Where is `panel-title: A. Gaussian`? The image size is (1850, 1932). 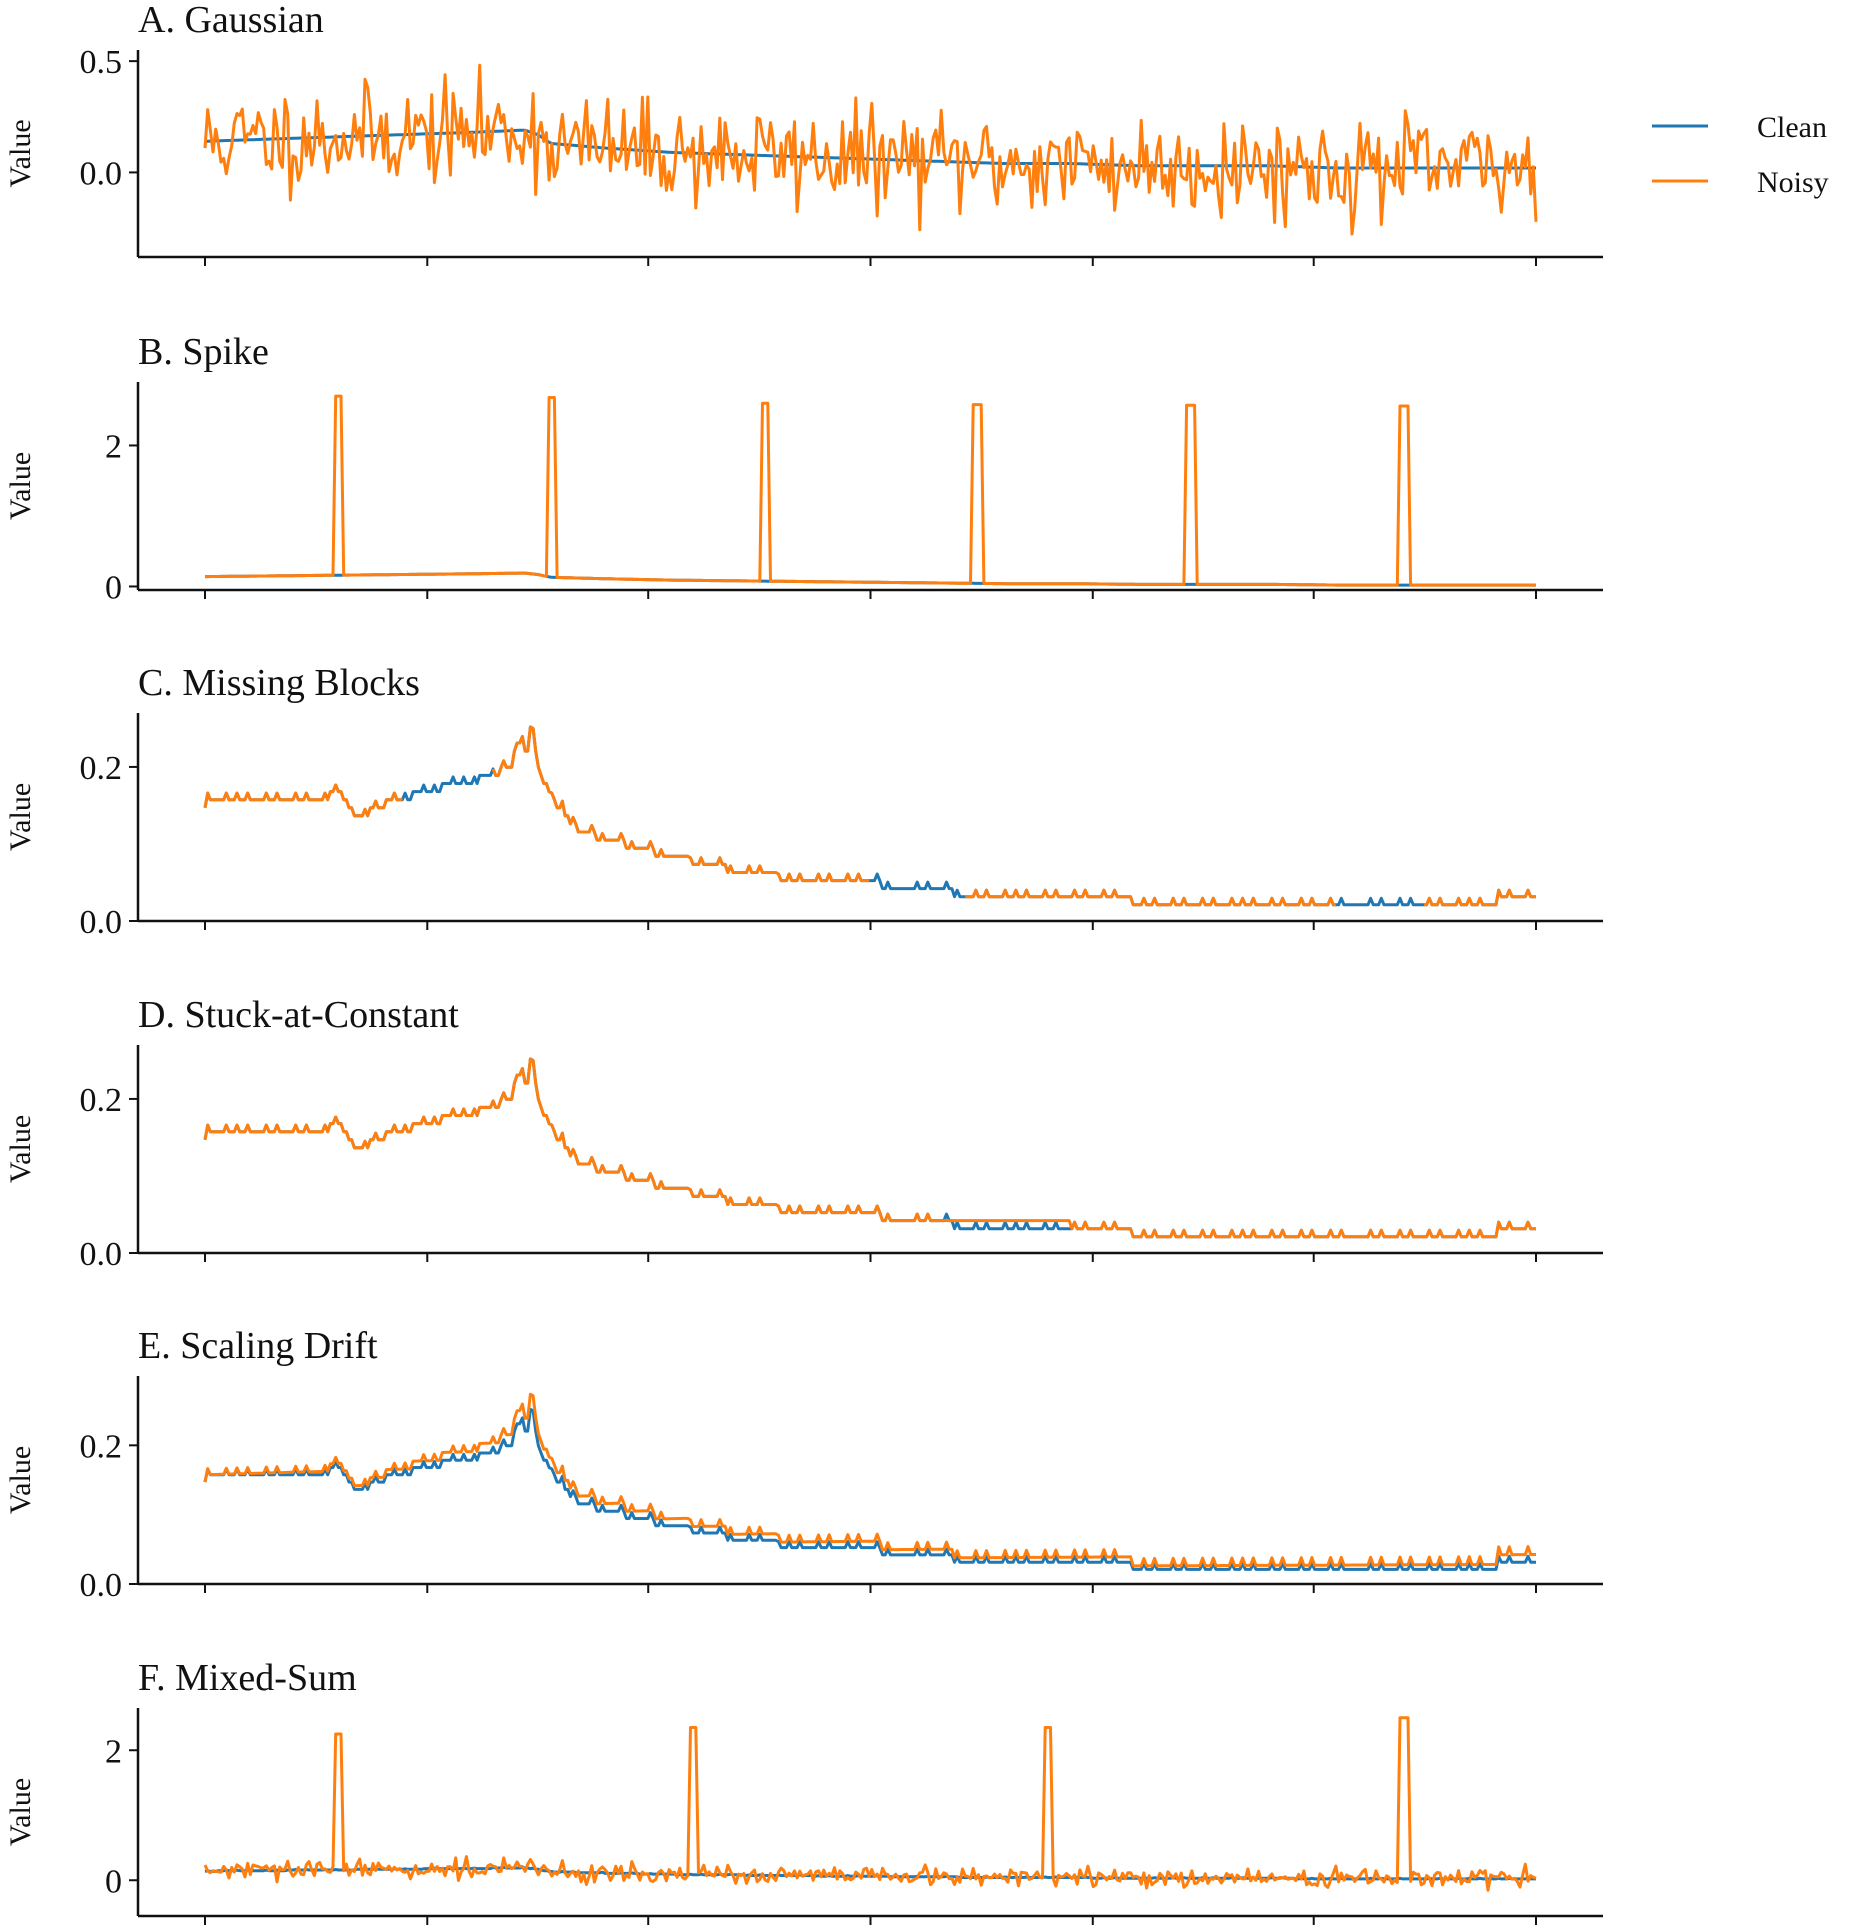
panel-title: A. Gaussian is located at coordinates (231, 20).